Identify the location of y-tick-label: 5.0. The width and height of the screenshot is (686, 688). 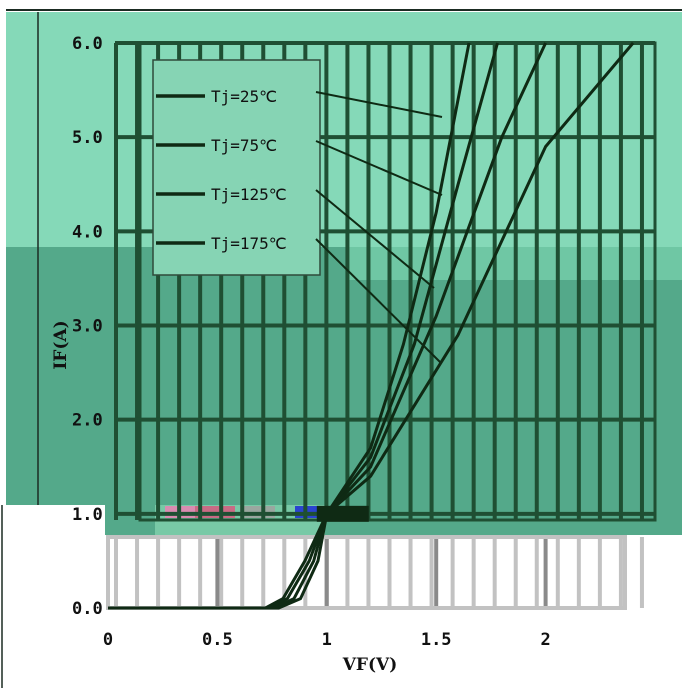
(87, 138).